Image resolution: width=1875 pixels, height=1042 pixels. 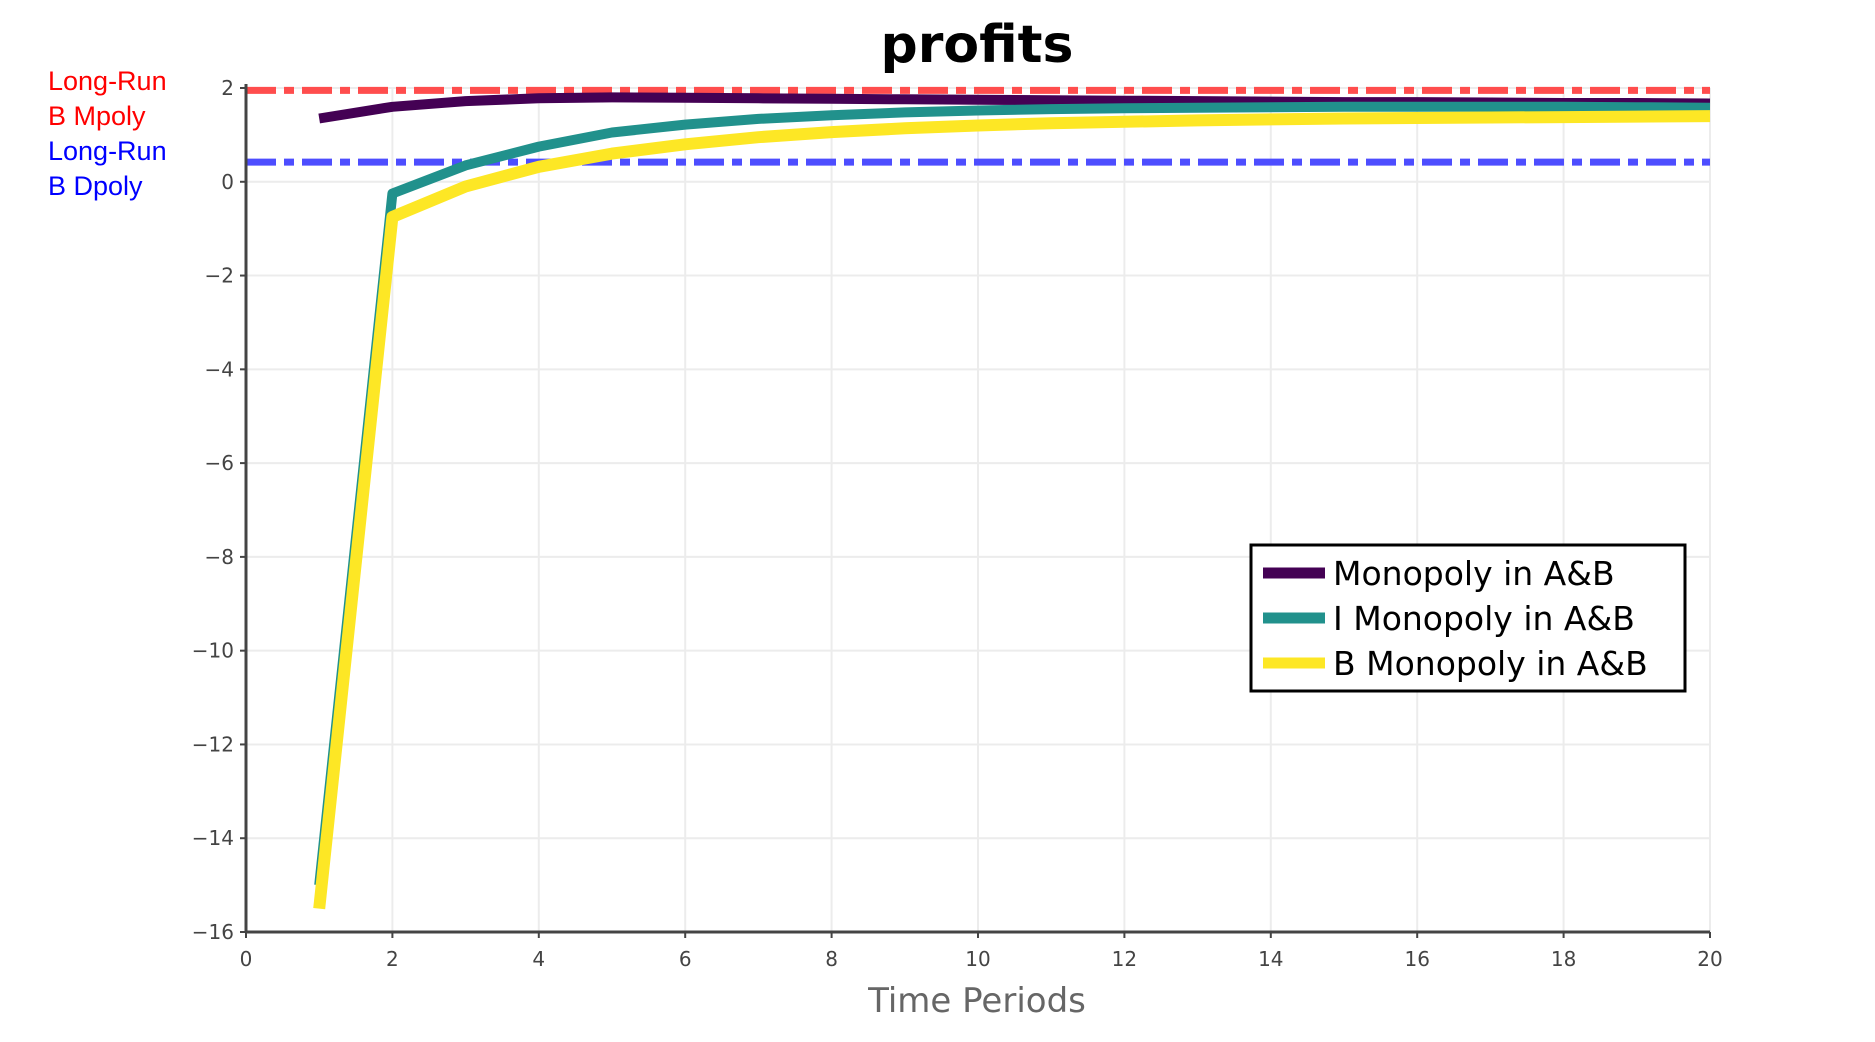 What do you see at coordinates (977, 959) in the screenshot?
I see `x-tick-label: 10` at bounding box center [977, 959].